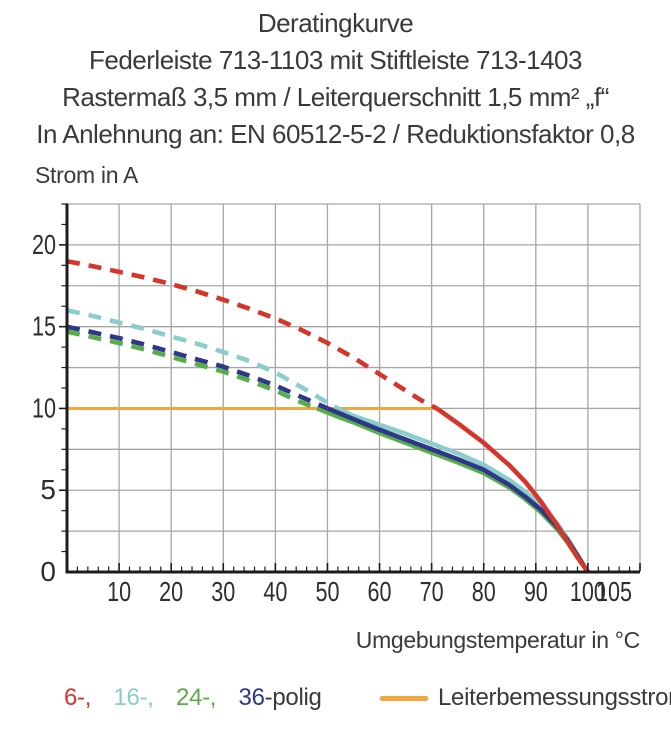  What do you see at coordinates (536, 591) in the screenshot?
I see `x-tick-label: 90` at bounding box center [536, 591].